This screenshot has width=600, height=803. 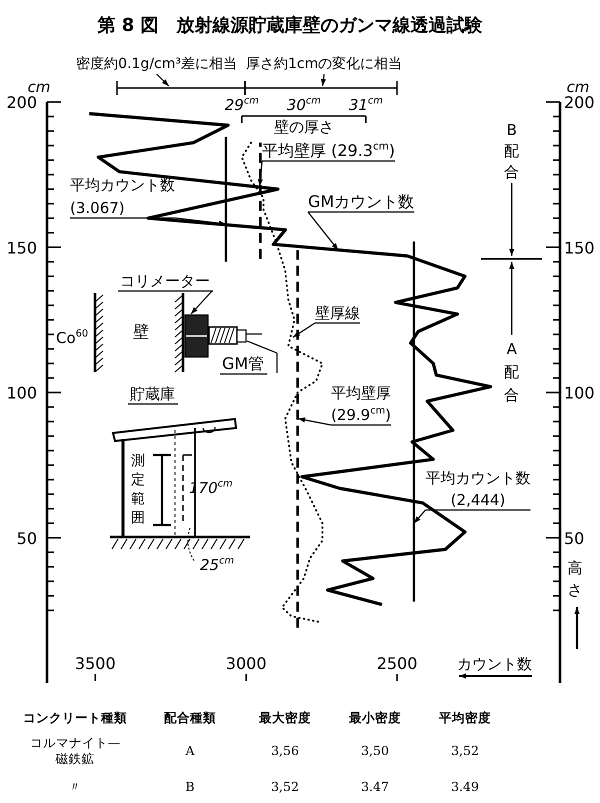 What do you see at coordinates (578, 87) in the screenshot?
I see `y2-axis-title: cm` at bounding box center [578, 87].